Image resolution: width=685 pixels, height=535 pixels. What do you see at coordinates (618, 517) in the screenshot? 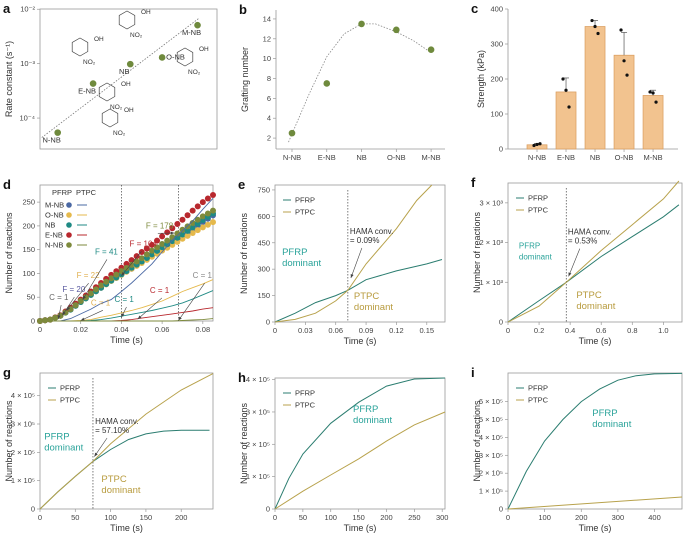
I see `x-tick-label: 300` at bounding box center [618, 517].